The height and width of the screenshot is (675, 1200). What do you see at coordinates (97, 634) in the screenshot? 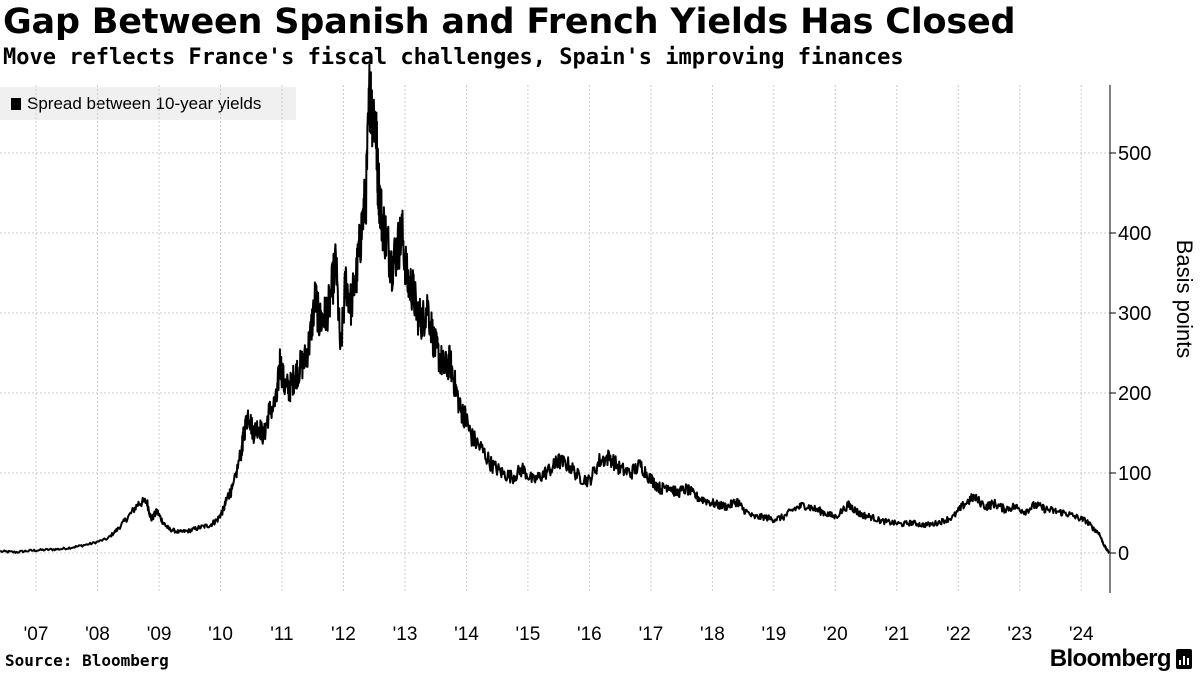
I see `x-tick-label: '08` at bounding box center [97, 634].